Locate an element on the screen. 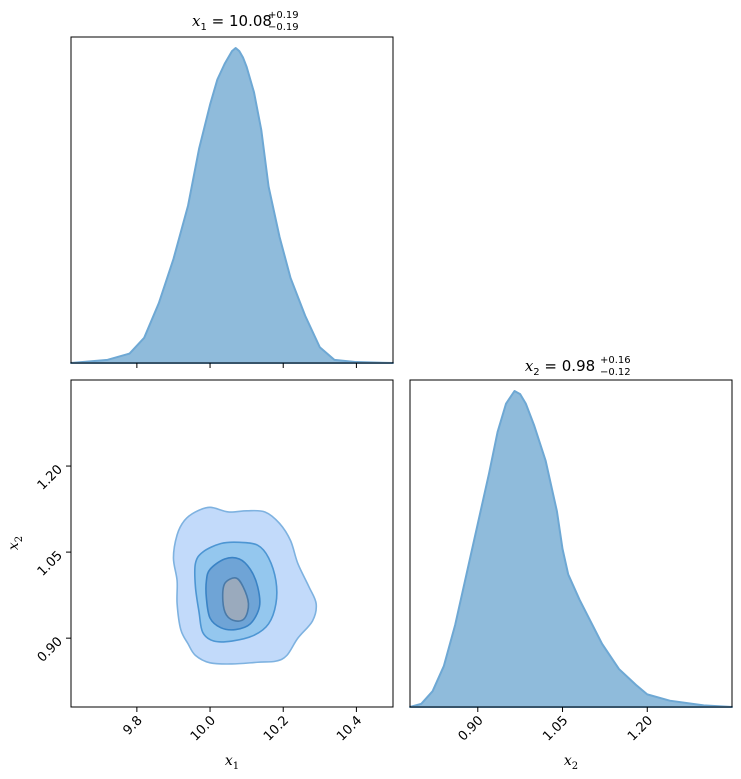 The width and height of the screenshot is (741, 779). joint-y-tick-label: 1.05 is located at coordinates (50, 563).